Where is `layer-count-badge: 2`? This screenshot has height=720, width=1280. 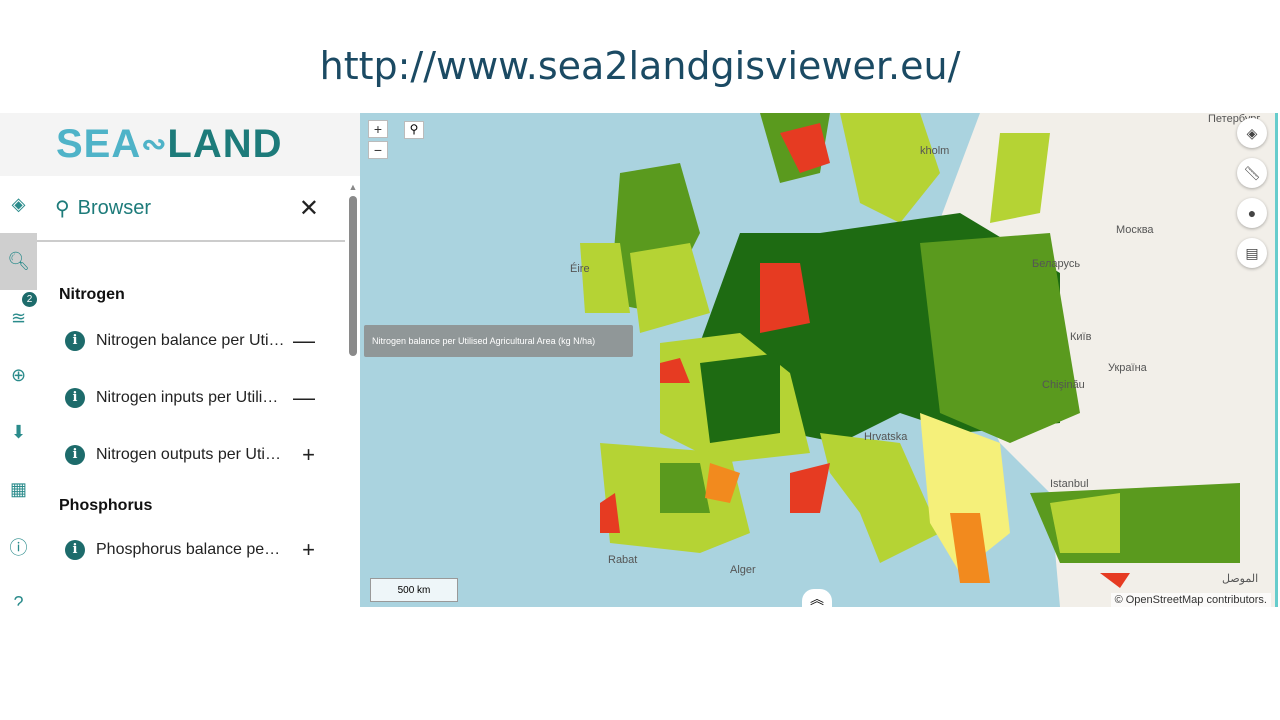 layer-count-badge: 2 is located at coordinates (29, 299).